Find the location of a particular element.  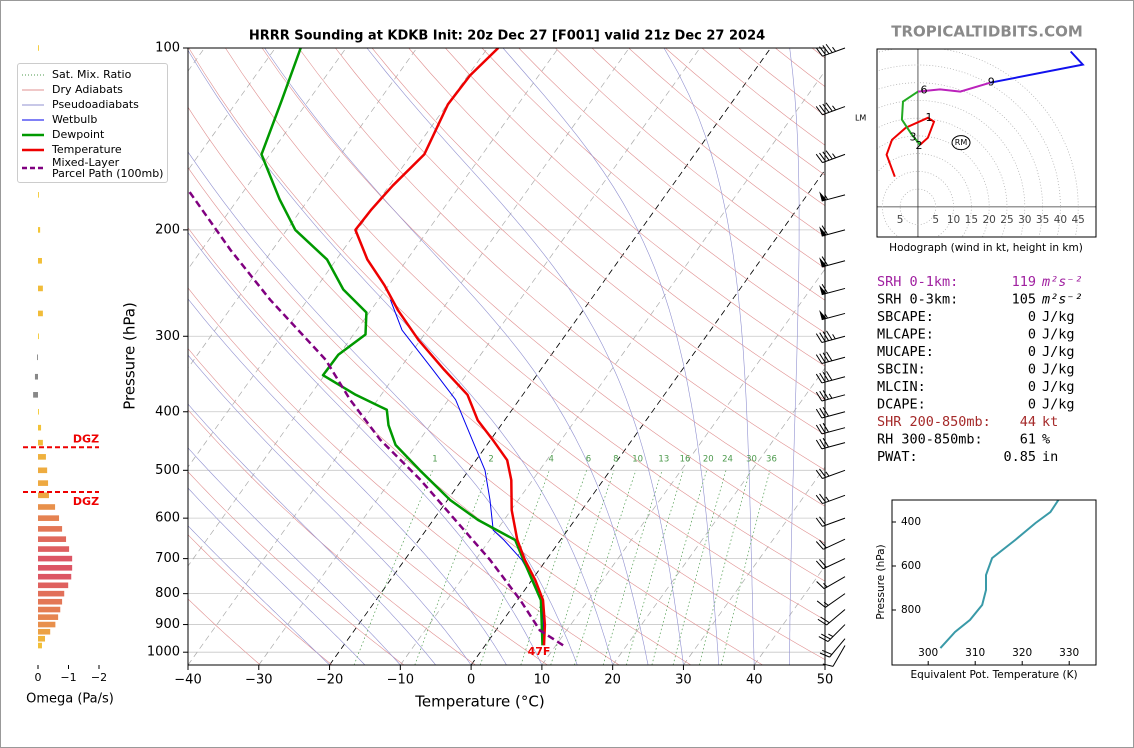

dgz-label: DGZ is located at coordinates (86, 438).